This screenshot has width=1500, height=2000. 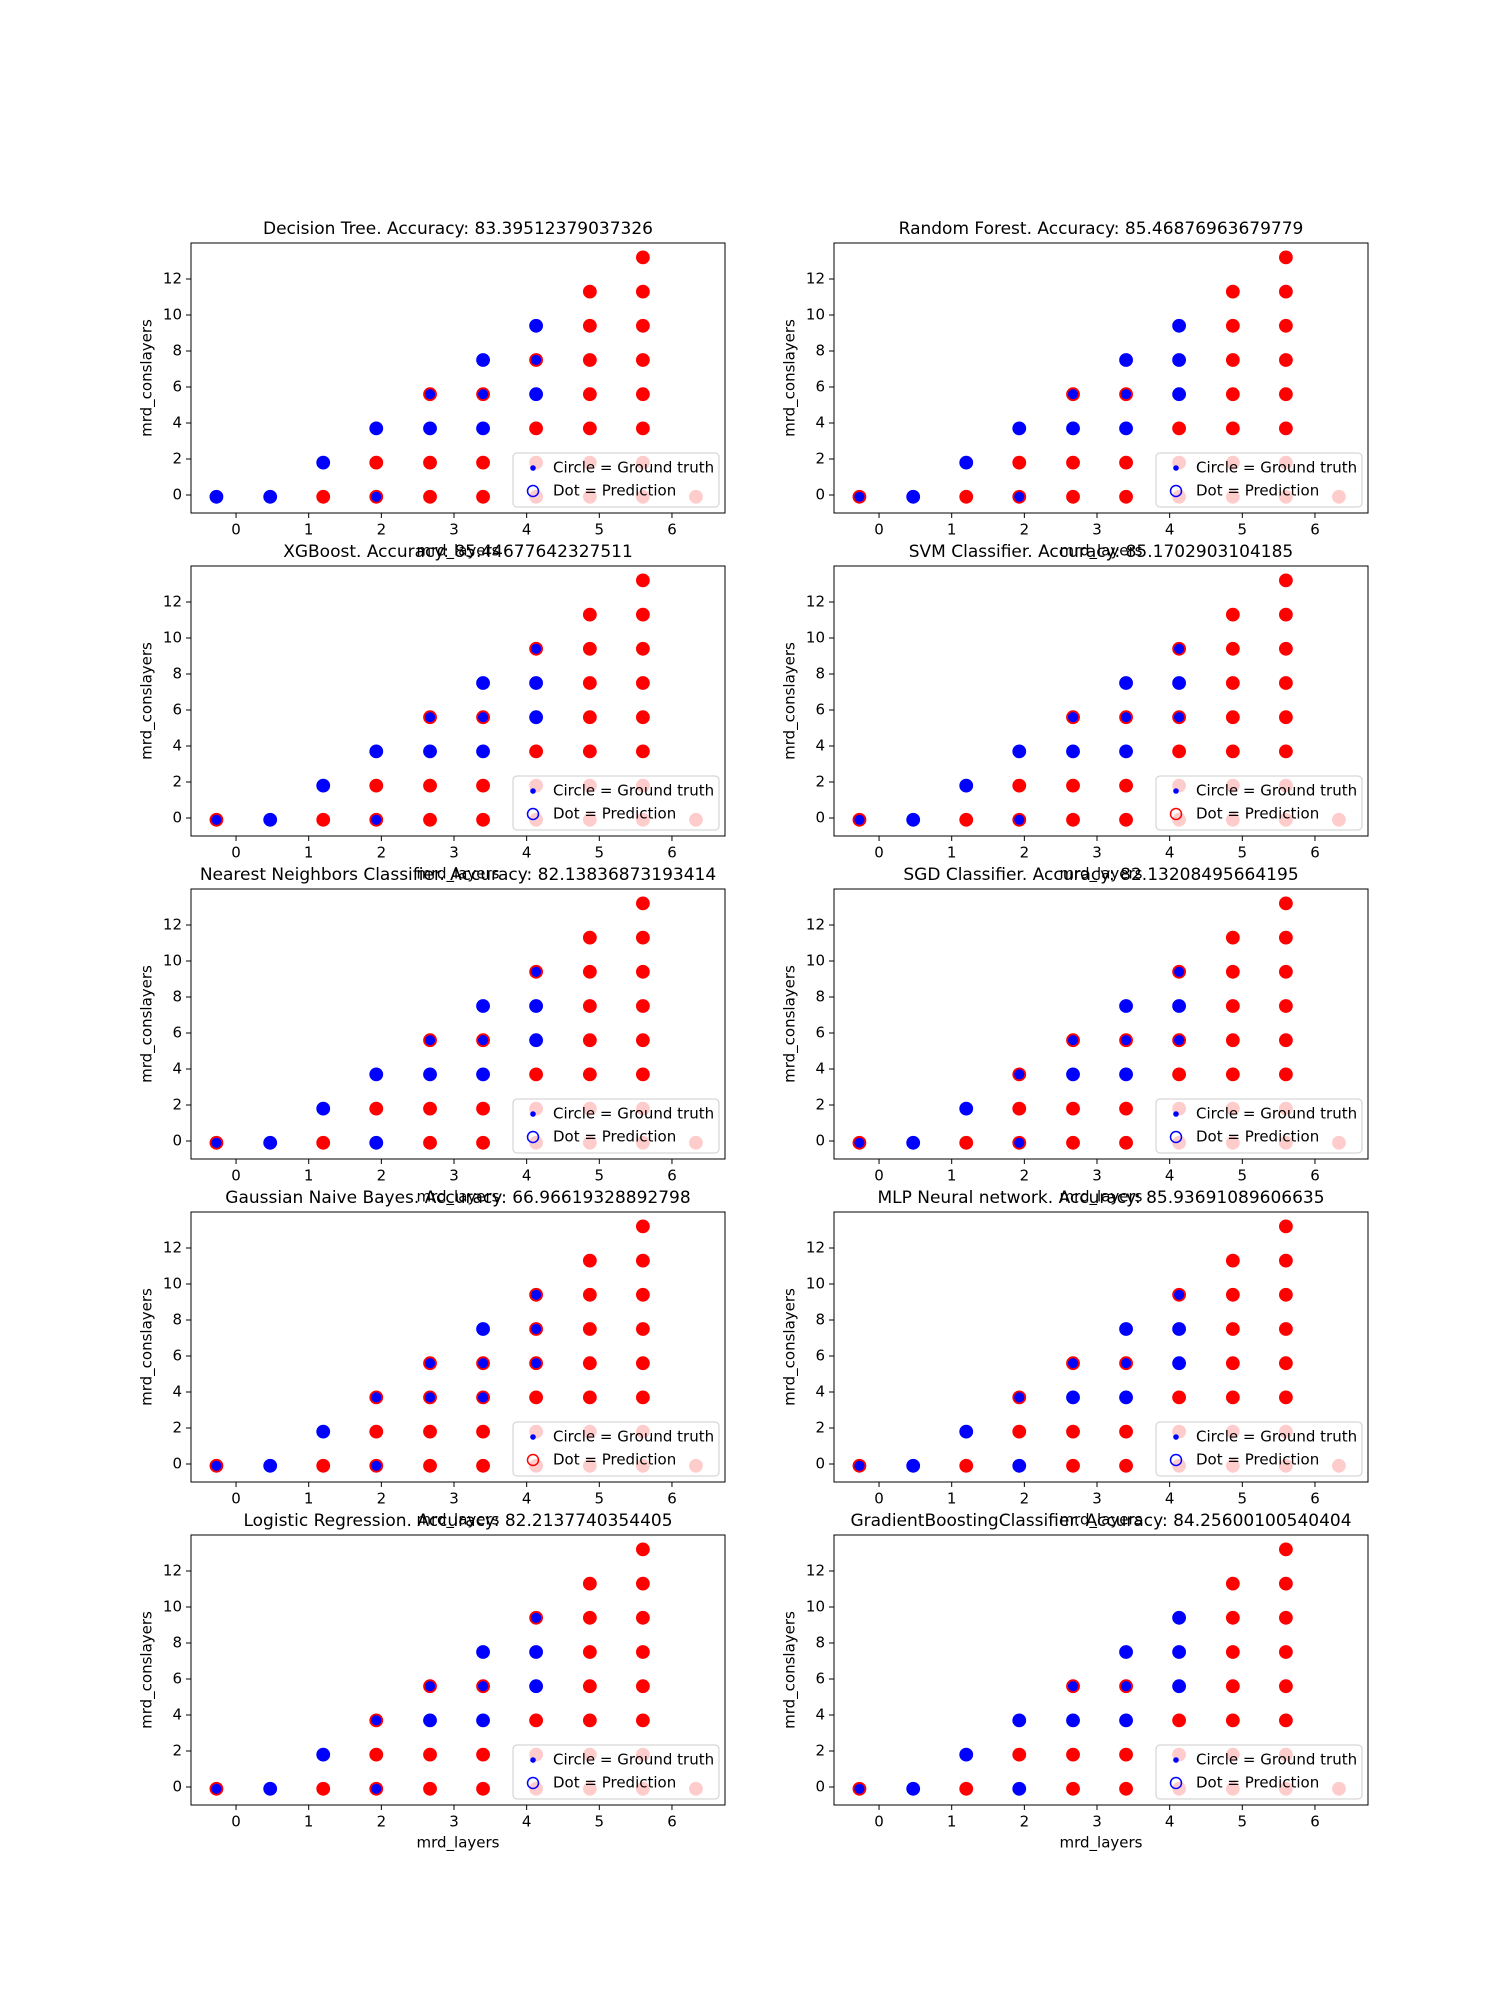 What do you see at coordinates (147, 378) in the screenshot?
I see `y-axis-label: mrd_conslayers` at bounding box center [147, 378].